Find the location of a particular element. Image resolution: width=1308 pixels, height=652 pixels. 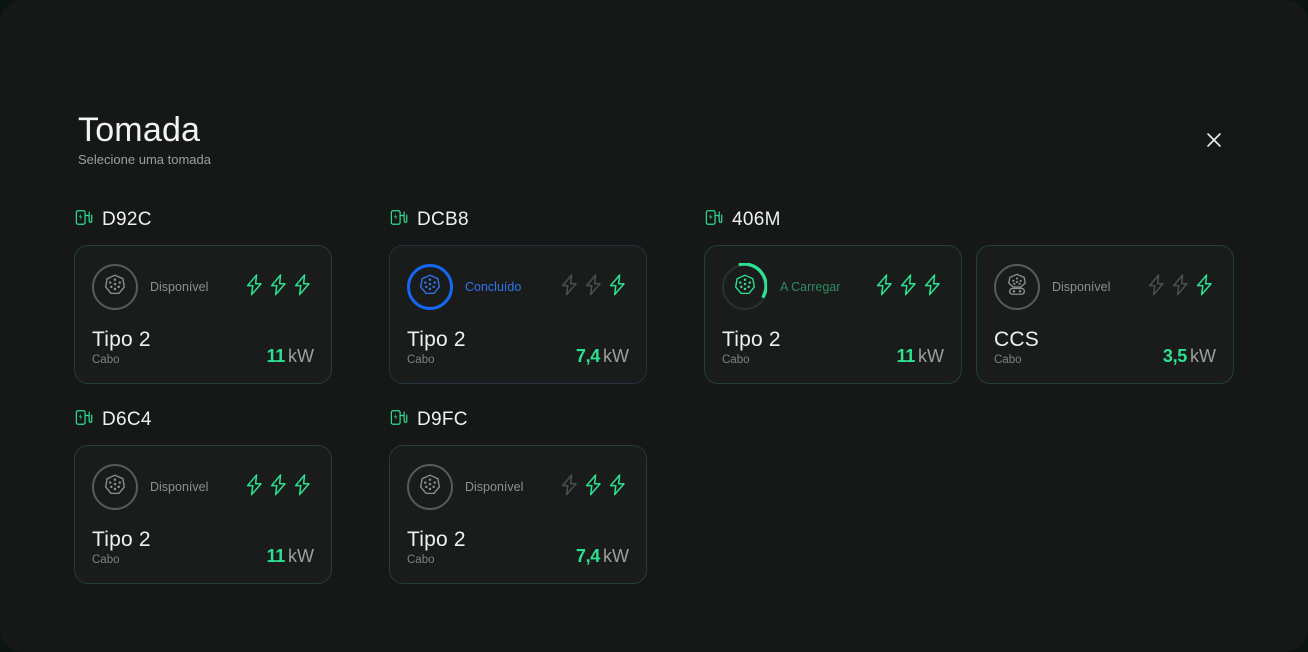

charger-group: D92C Disponível Tipo 2 Cabo 11 kW is located at coordinates (203, 296).